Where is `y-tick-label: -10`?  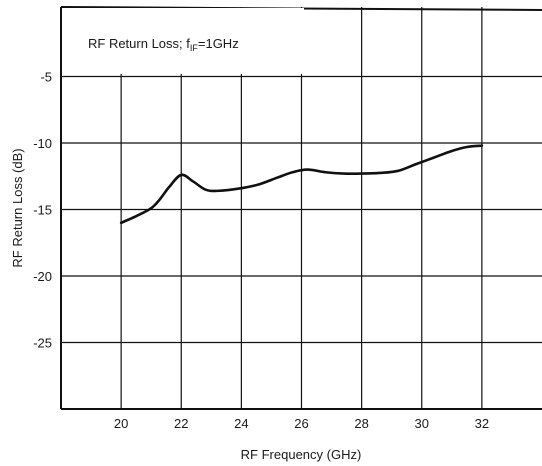 y-tick-label: -10 is located at coordinates (42, 143).